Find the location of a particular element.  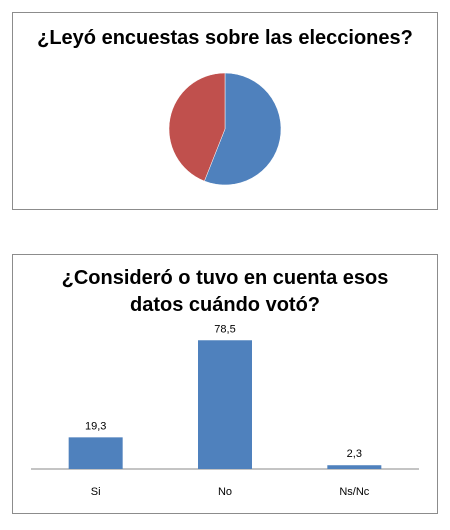

bar-ns-nc is located at coordinates (354, 467).